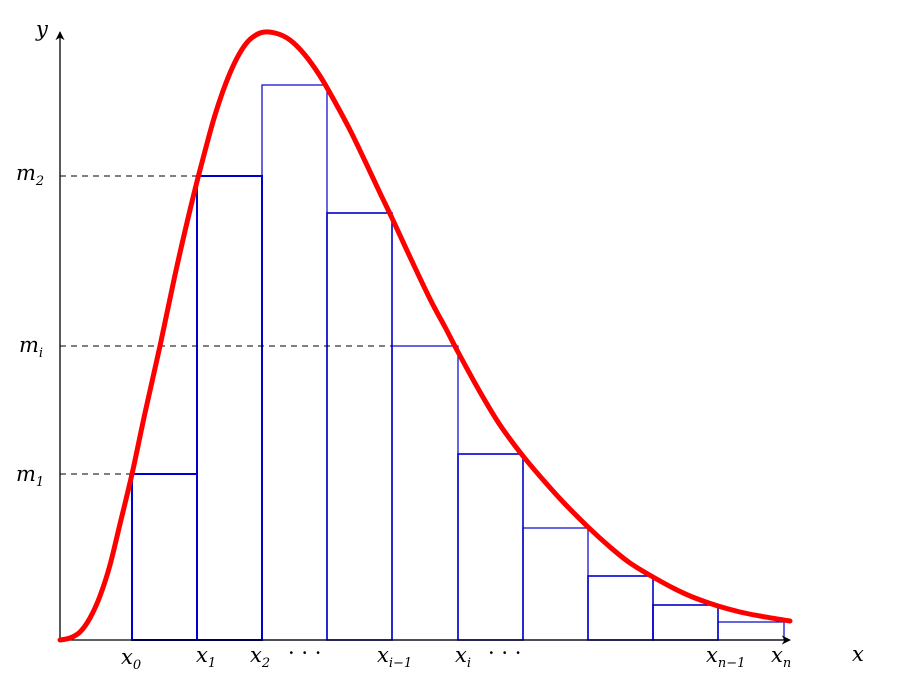 This screenshot has width=897, height=684. What do you see at coordinates (394, 657) in the screenshot?
I see `x-tick-x-i-minus-1: xi−1` at bounding box center [394, 657].